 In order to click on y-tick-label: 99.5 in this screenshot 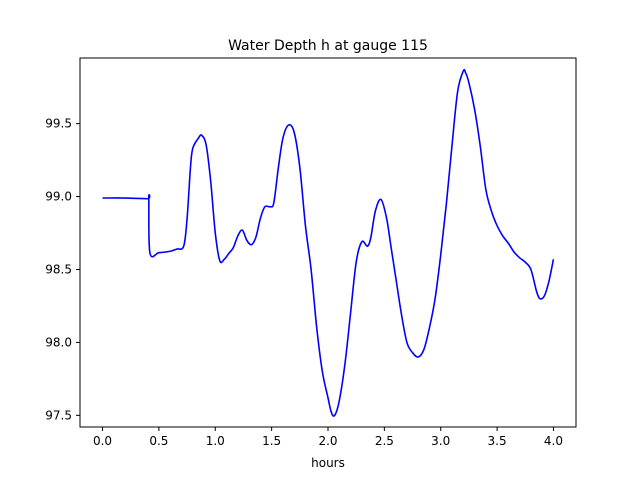, I will do `click(58, 124)`.